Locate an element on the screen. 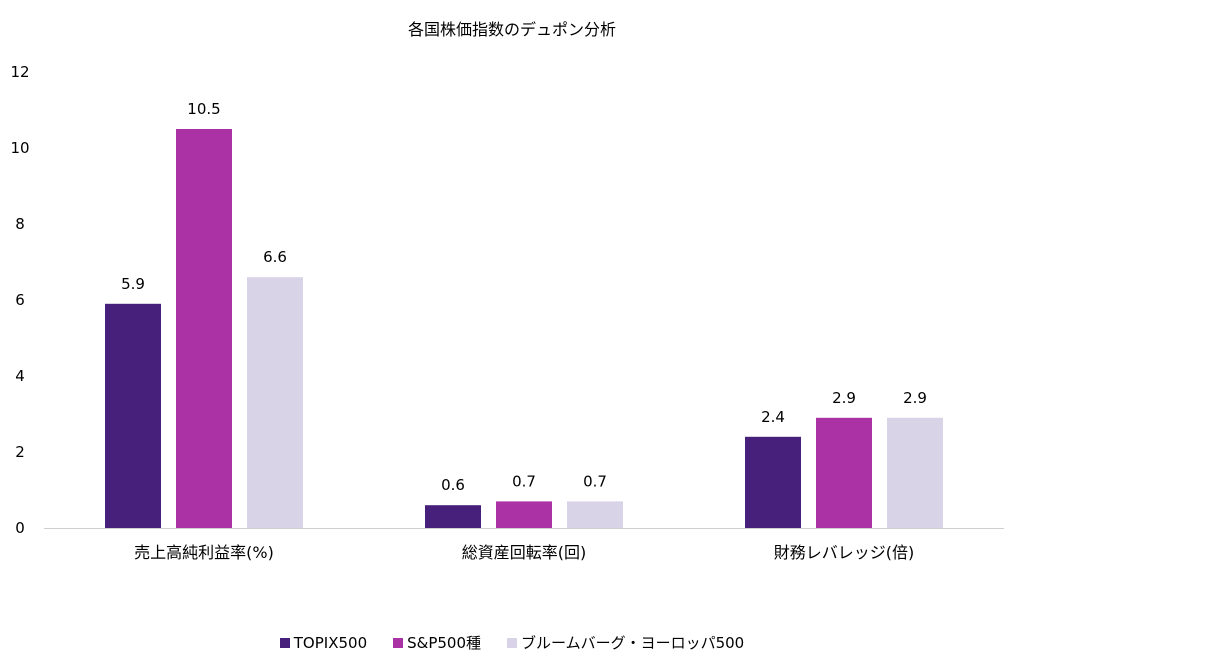  y-tick-label: 12 is located at coordinates (19, 72).